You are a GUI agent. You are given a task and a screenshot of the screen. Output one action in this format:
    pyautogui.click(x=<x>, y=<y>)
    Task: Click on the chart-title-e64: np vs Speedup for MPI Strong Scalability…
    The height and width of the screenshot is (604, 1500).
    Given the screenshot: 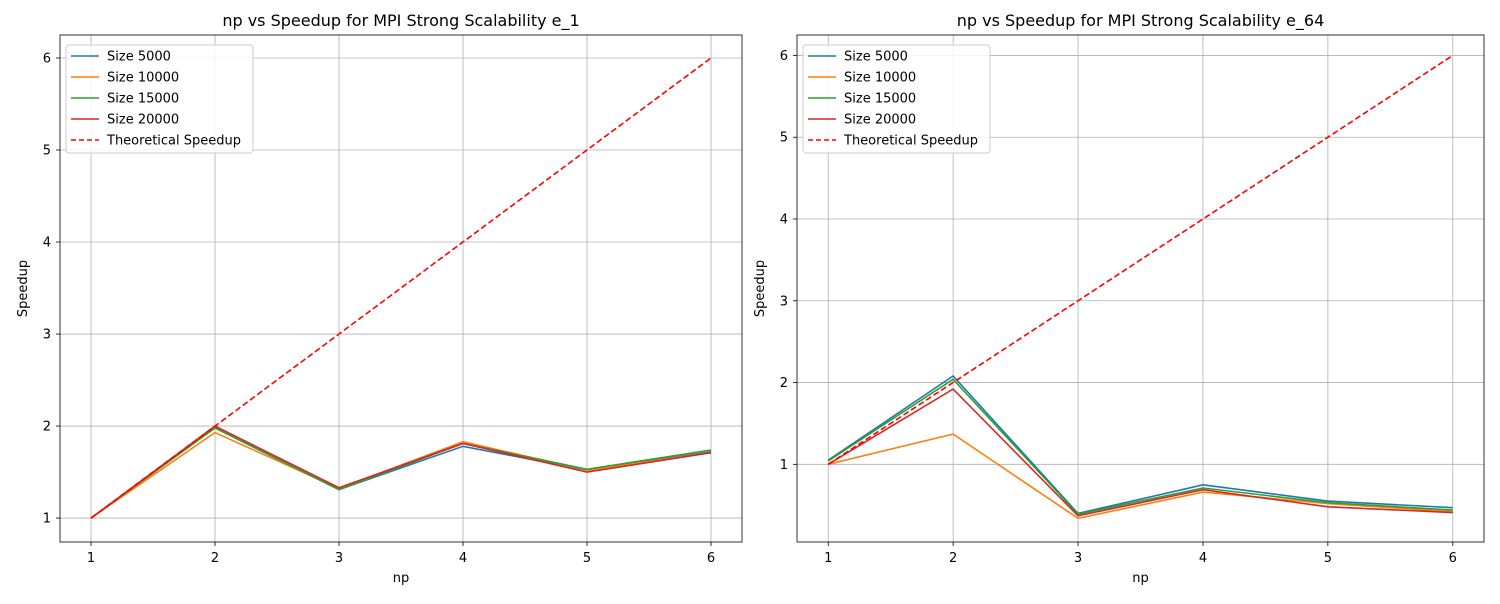 What is the action you would take?
    pyautogui.click(x=1141, y=21)
    